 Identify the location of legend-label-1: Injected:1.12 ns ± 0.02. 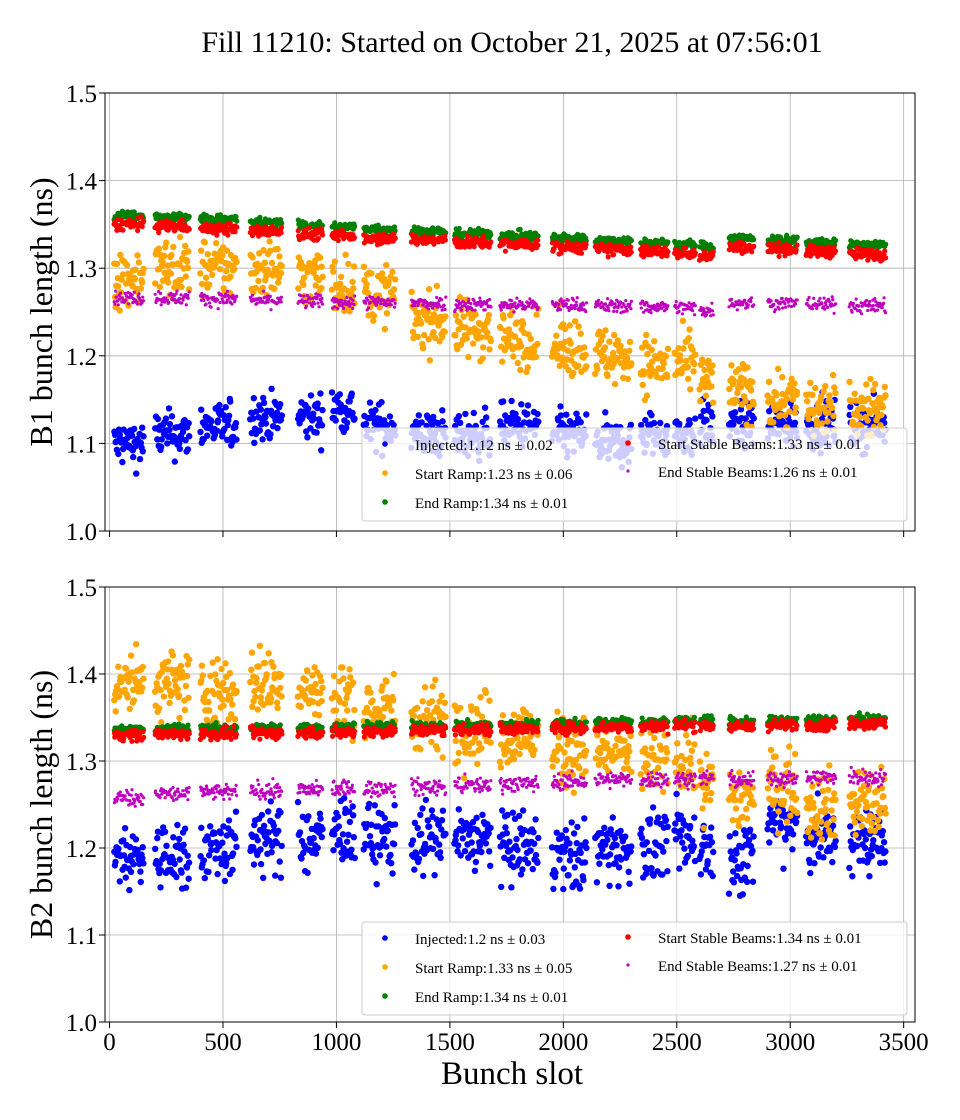
(484, 446).